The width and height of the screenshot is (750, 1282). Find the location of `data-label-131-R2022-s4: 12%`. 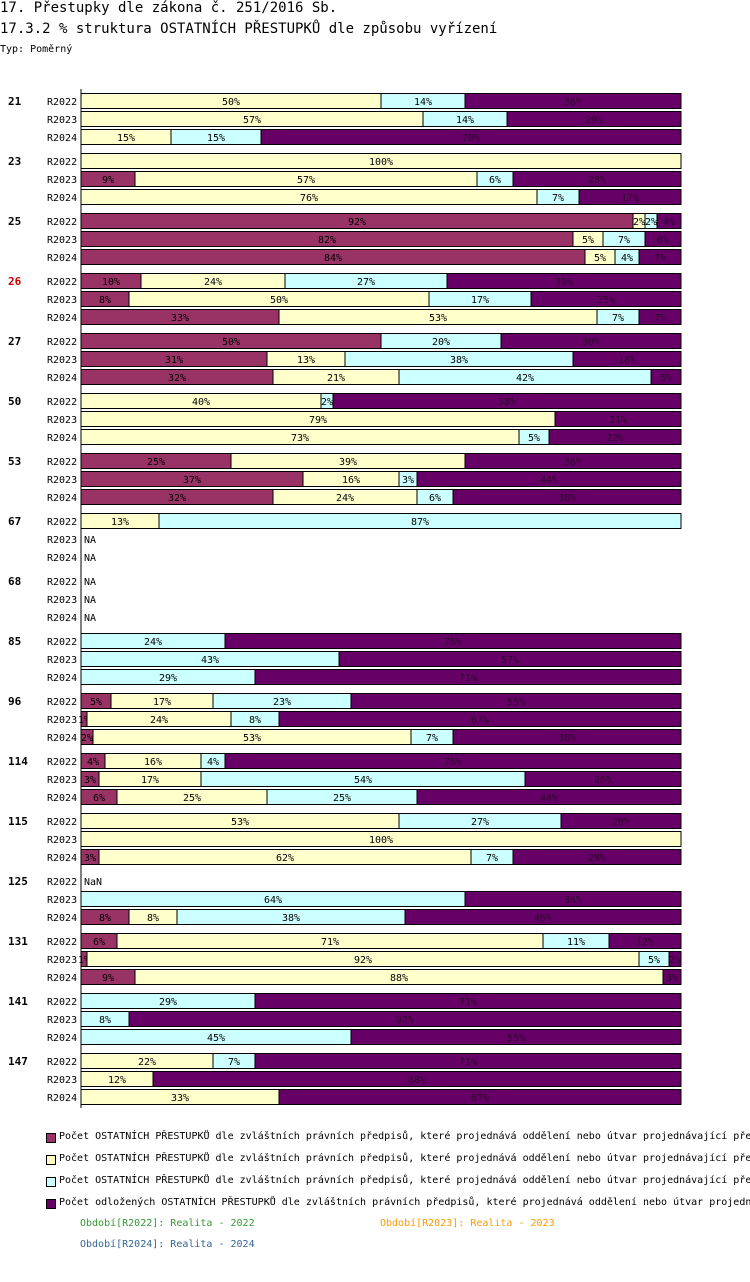

data-label-131-R2022-s4: 12% is located at coordinates (645, 942).